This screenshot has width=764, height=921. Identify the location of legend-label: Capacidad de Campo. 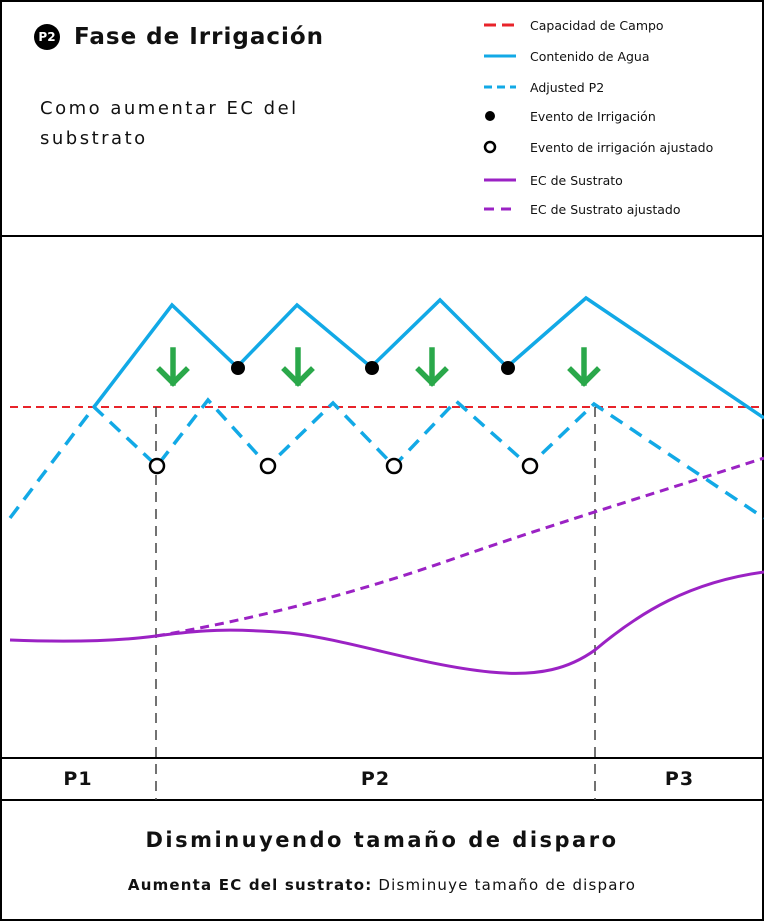
(597, 25).